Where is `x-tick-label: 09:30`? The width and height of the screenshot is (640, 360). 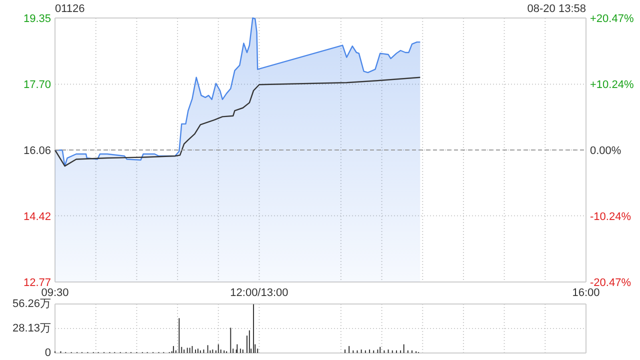 x-tick-label: 09:30 is located at coordinates (55, 293).